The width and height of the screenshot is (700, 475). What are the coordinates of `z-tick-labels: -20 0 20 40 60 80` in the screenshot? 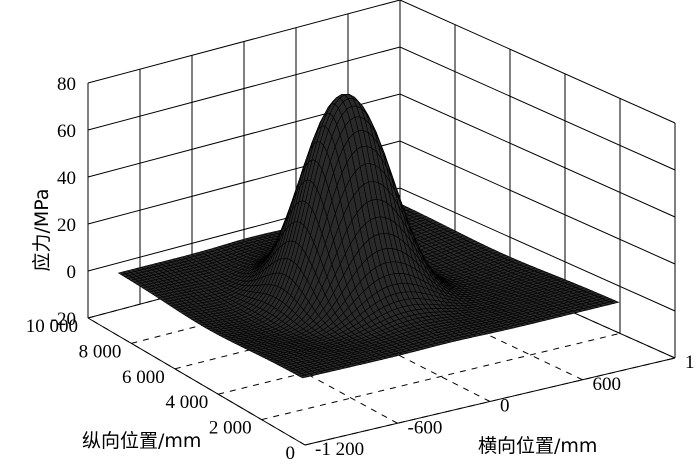 It's located at (63, 202).